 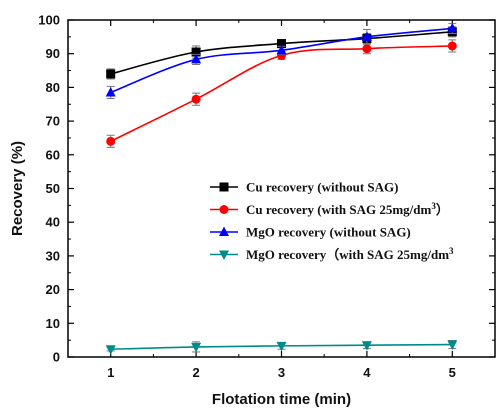 I want to click on x-tick-label: 5, so click(x=452, y=372).